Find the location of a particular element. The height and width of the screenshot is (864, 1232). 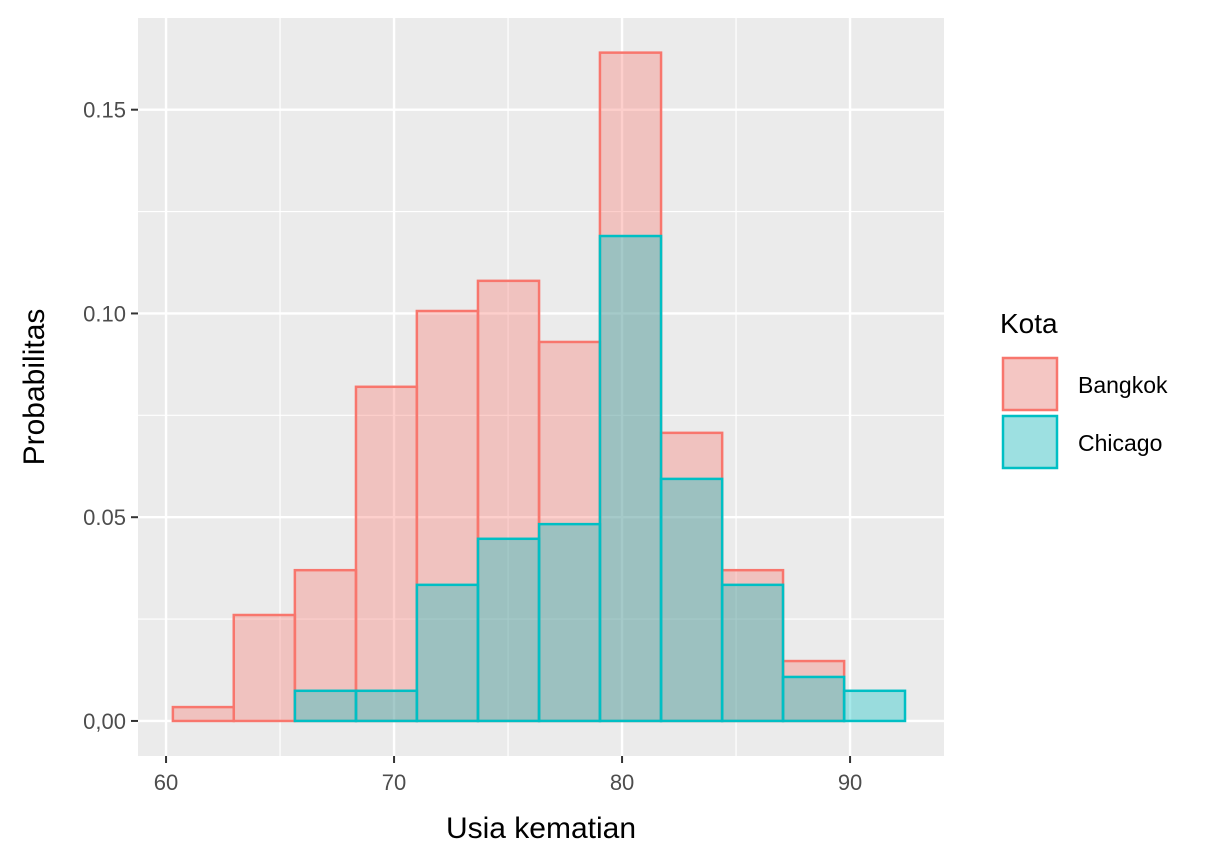

y-tick-label: 0.05 is located at coordinates (104, 517).